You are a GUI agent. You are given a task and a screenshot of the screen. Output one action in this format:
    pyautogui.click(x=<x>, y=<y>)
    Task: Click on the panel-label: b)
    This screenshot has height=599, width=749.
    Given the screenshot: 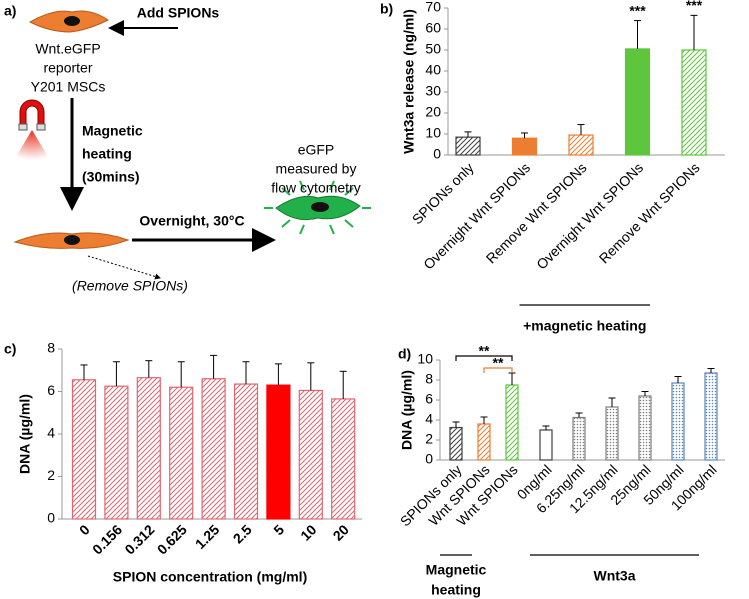 What is the action you would take?
    pyautogui.click(x=386, y=9)
    